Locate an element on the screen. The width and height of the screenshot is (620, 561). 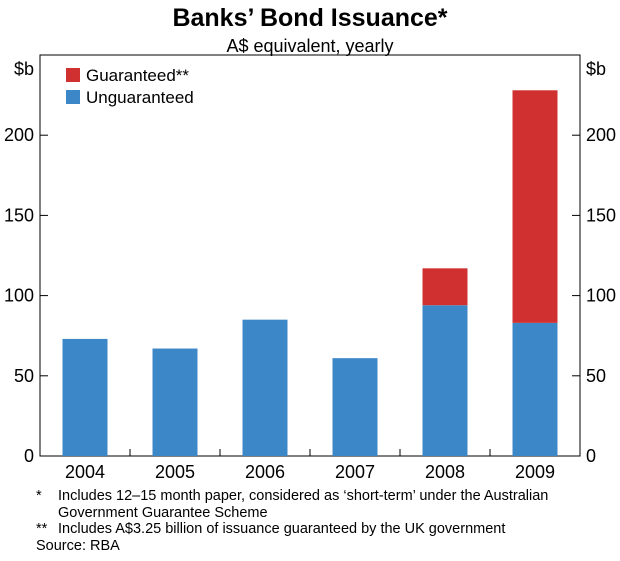
y-axis-unit-right: $b is located at coordinates (596, 69).